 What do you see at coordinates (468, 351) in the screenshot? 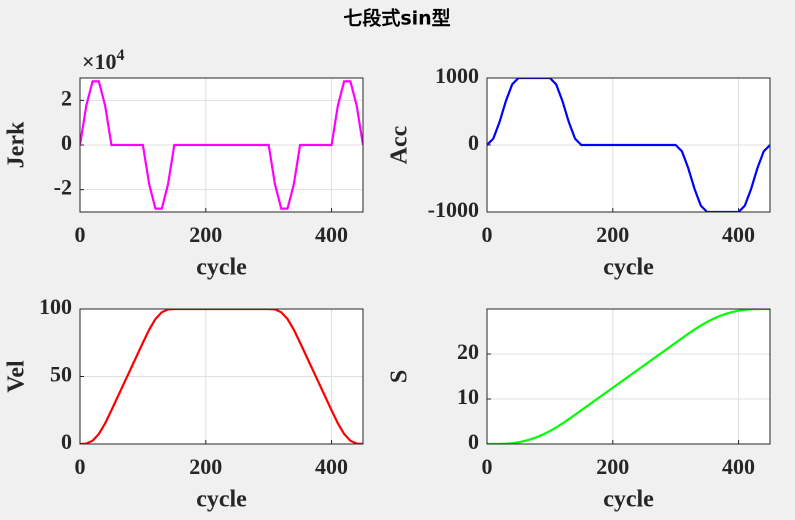
I see `y-tick-label: 20` at bounding box center [468, 351].